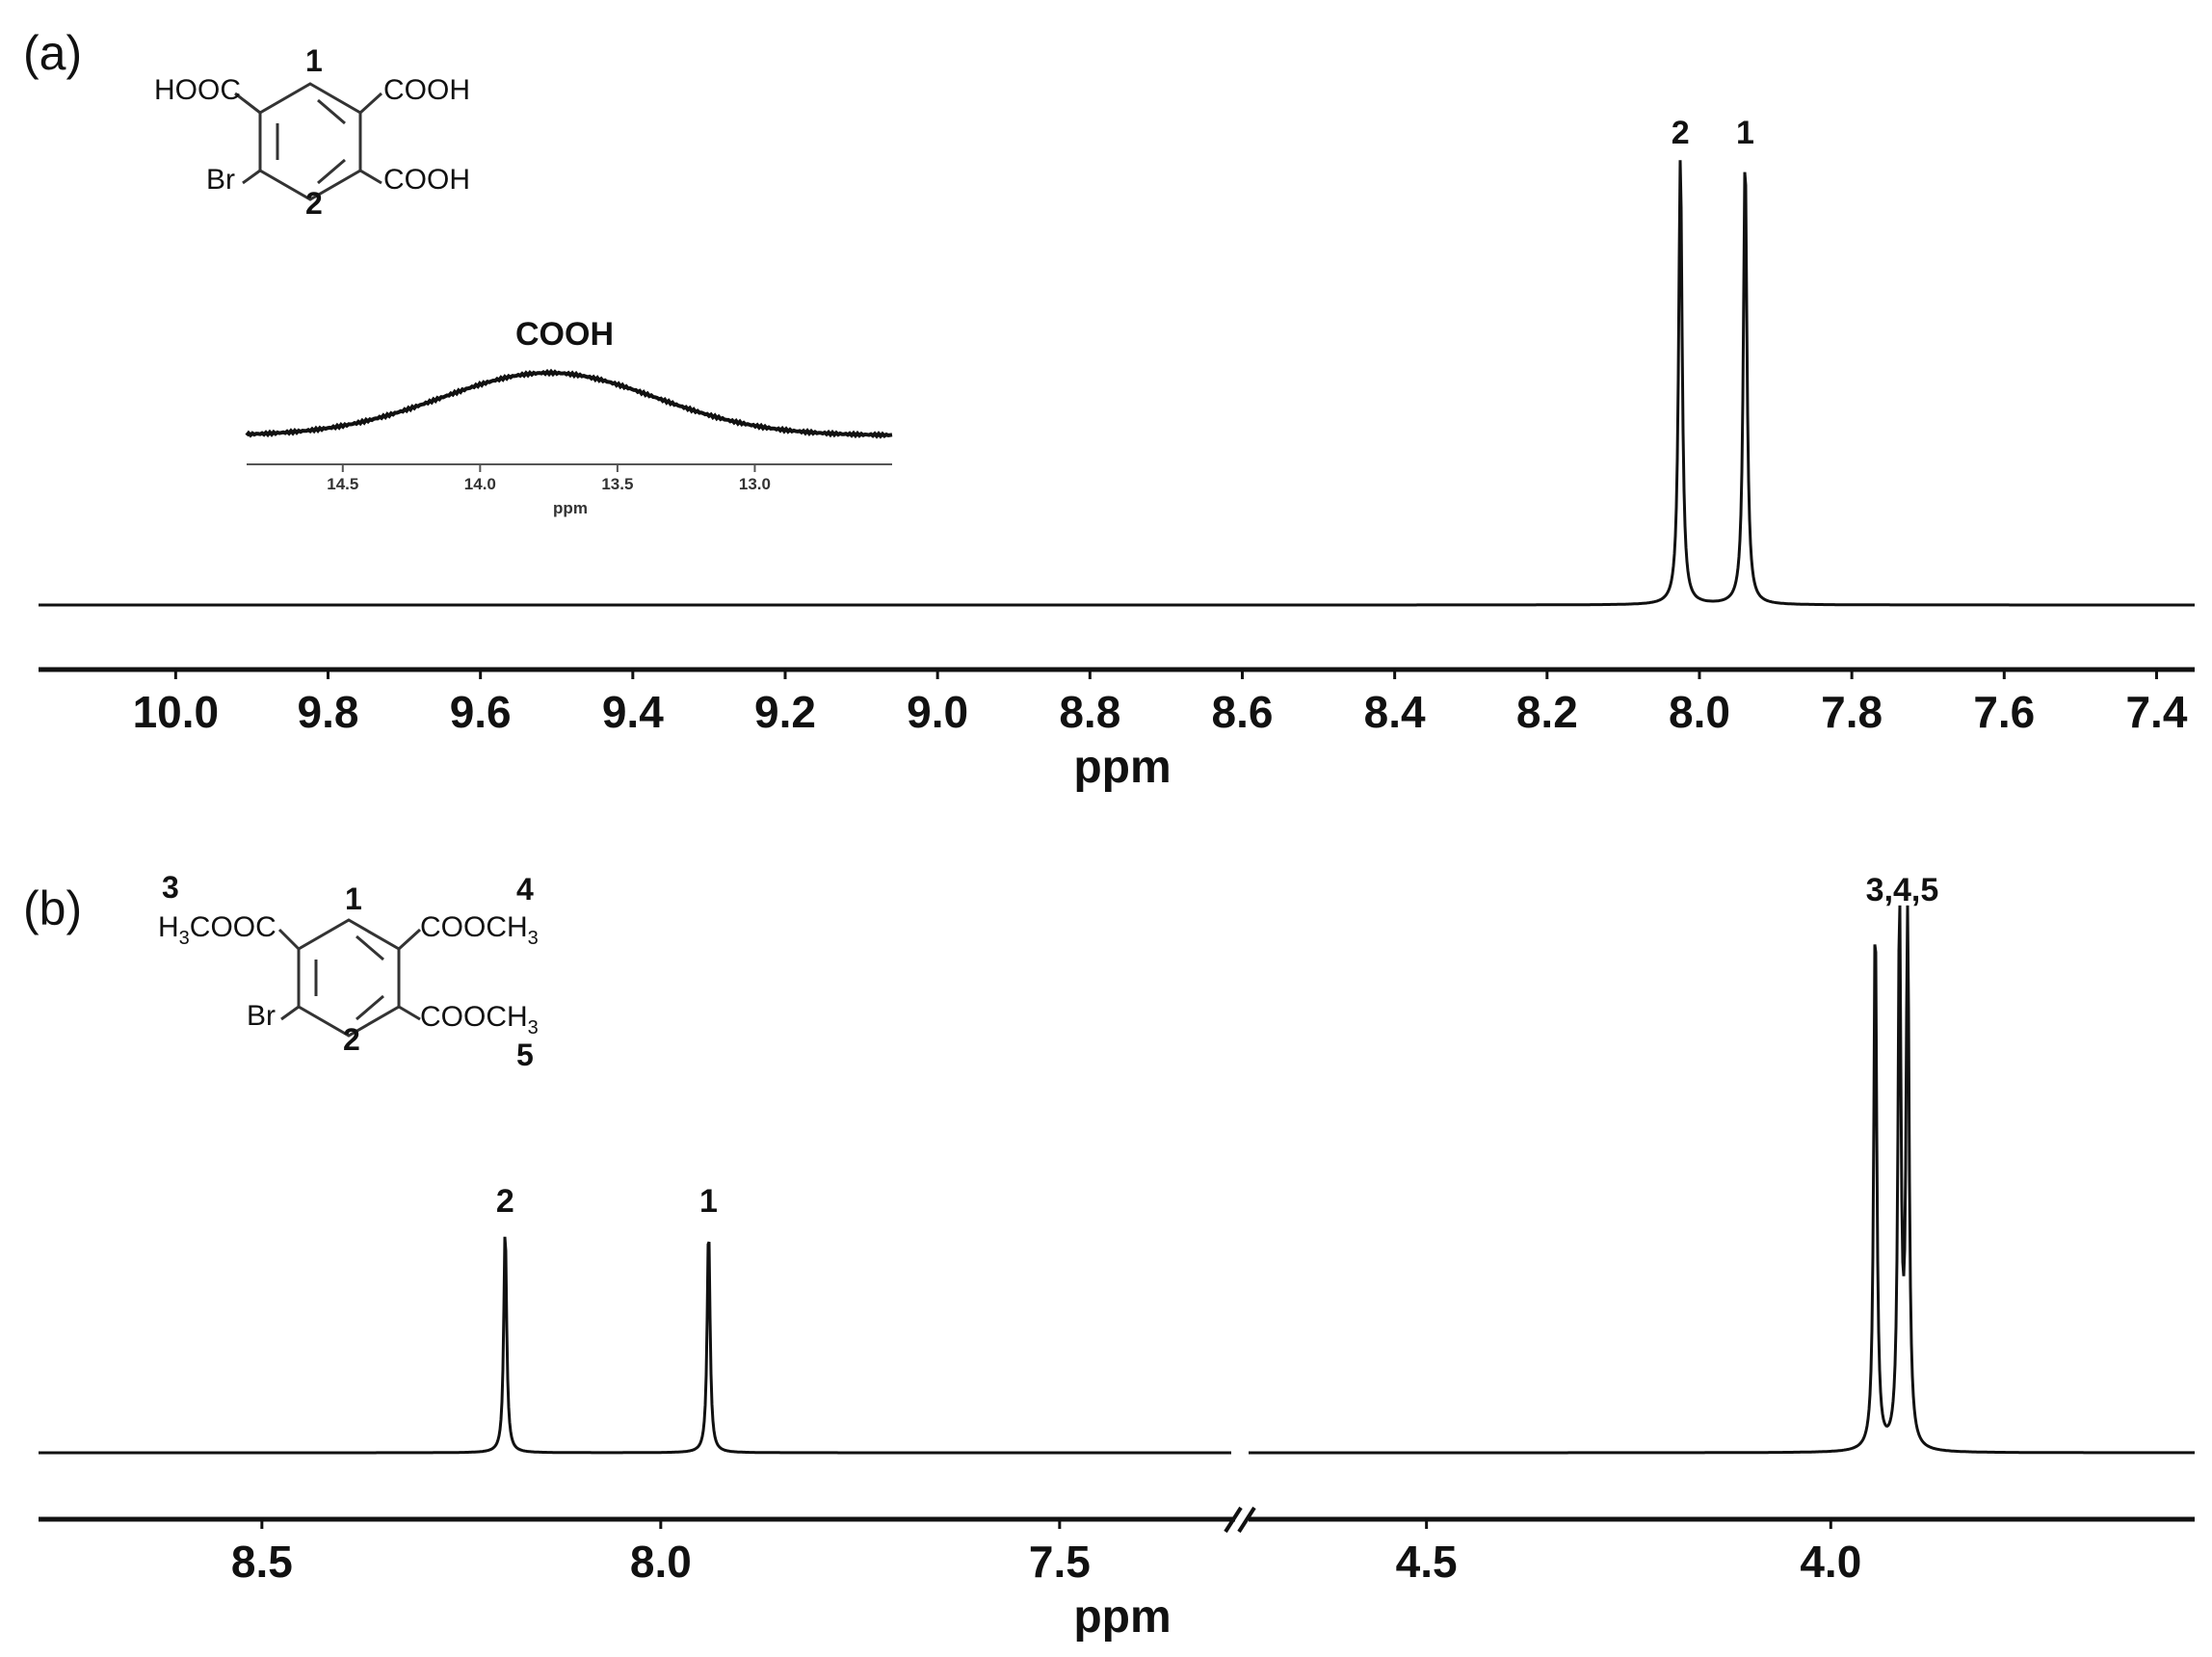  What do you see at coordinates (331, 172) in the screenshot?
I see `ring-inner-bond-a3` at bounding box center [331, 172].